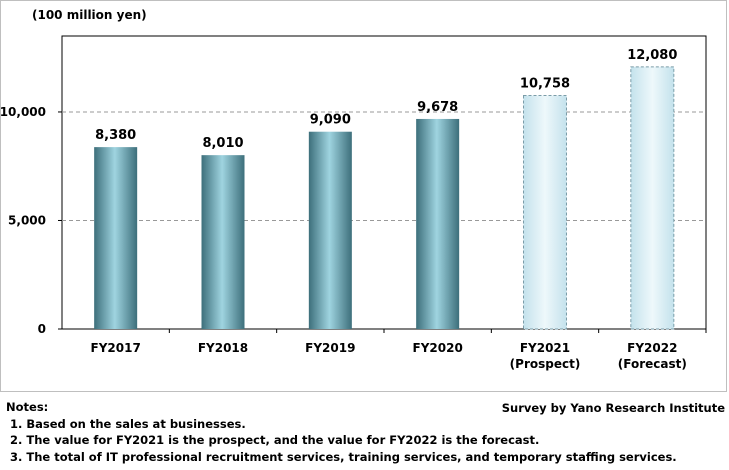 The height and width of the screenshot is (470, 729). I want to click on bar-fy2018, so click(223, 242).